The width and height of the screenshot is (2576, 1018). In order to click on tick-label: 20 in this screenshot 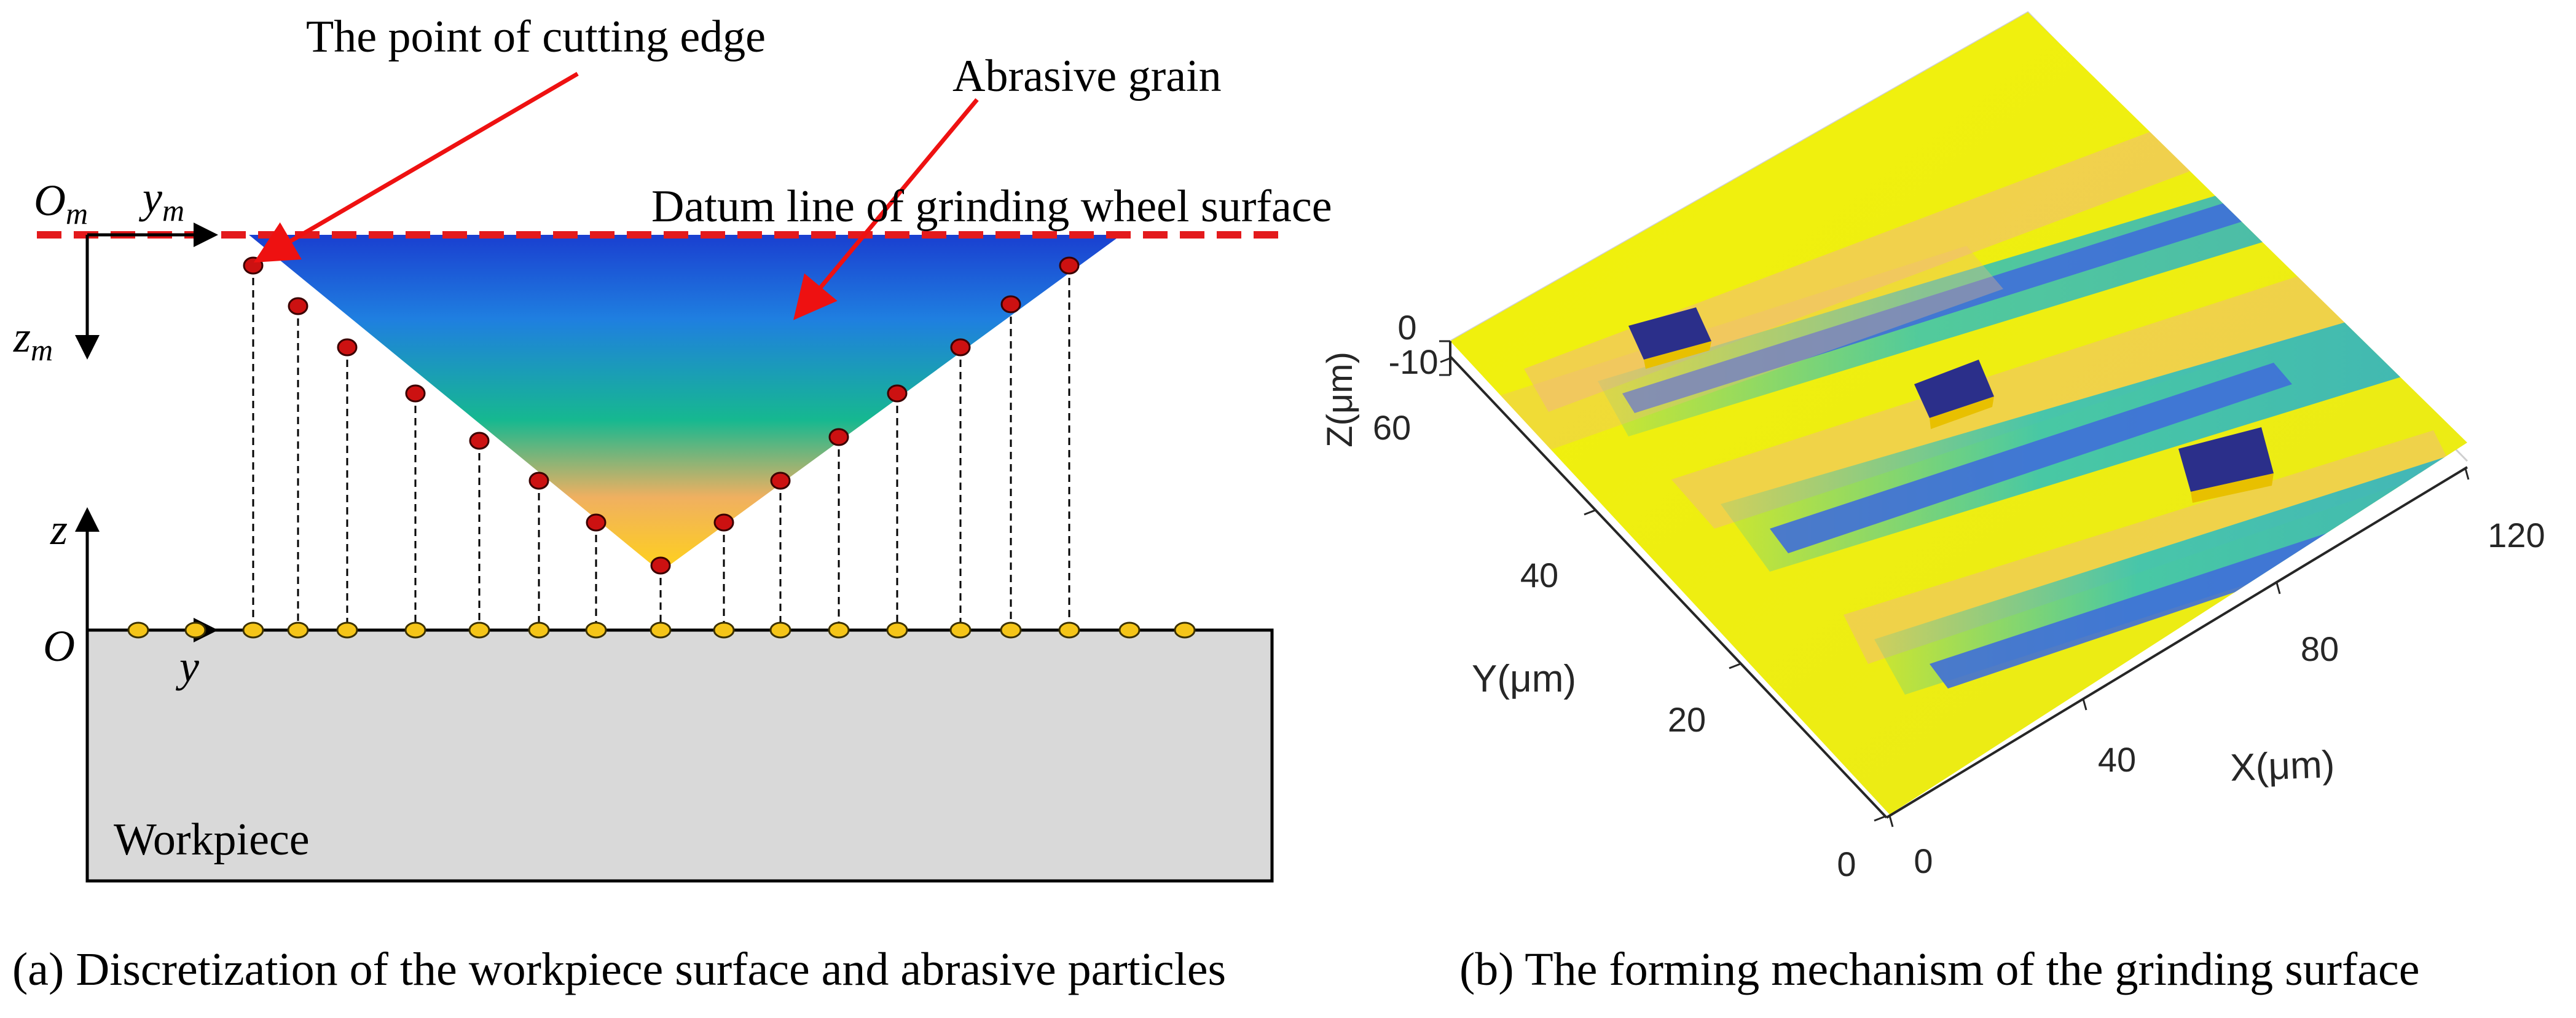, I will do `click(1687, 719)`.